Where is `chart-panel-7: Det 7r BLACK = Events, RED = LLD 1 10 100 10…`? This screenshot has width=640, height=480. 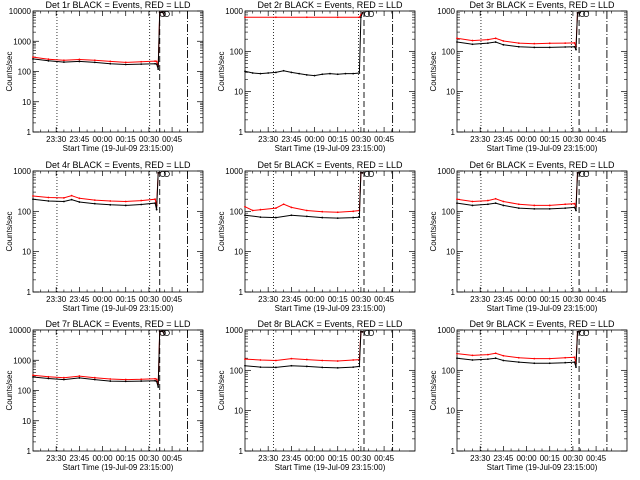
chart-panel-7: Det 7r BLACK = Events, RED = LLD 1 10 100 10… is located at coordinates (104, 395).